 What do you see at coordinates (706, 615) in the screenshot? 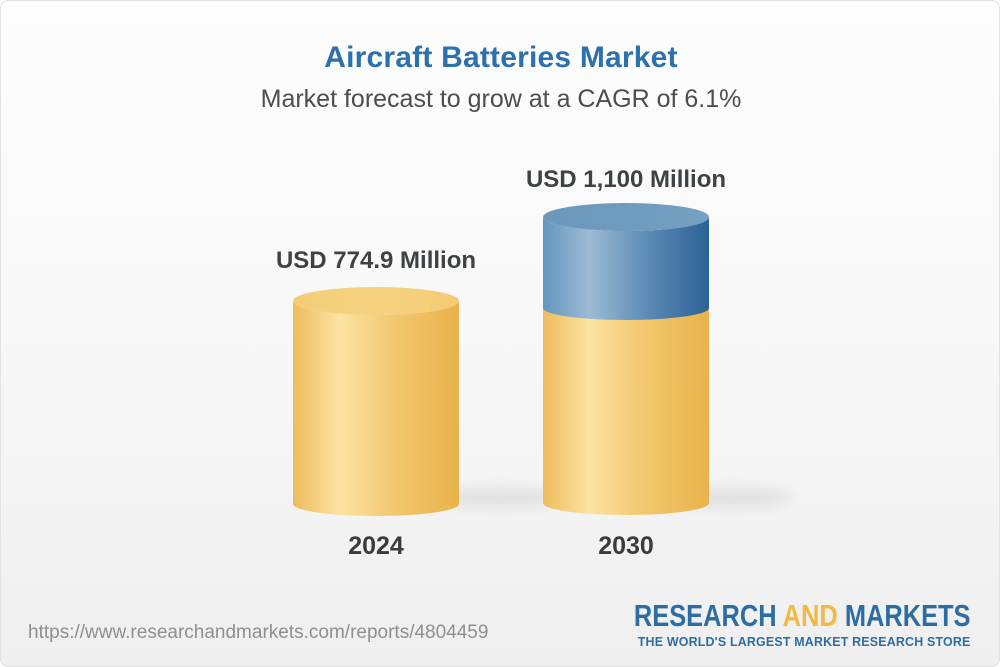
I see `logo-word-research: RESEARCH` at bounding box center [706, 615].